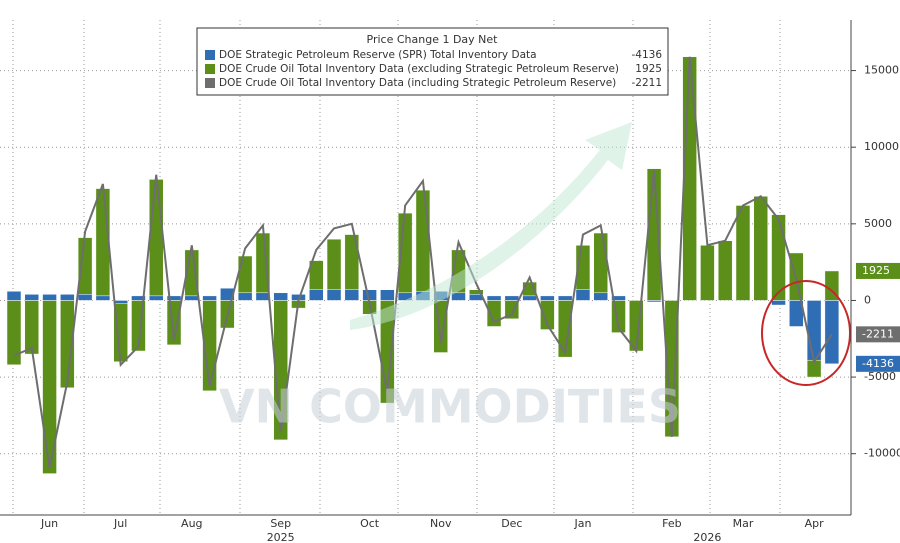  What do you see at coordinates (878, 223) in the screenshot?
I see `y-tick-label: 5000` at bounding box center [878, 223].